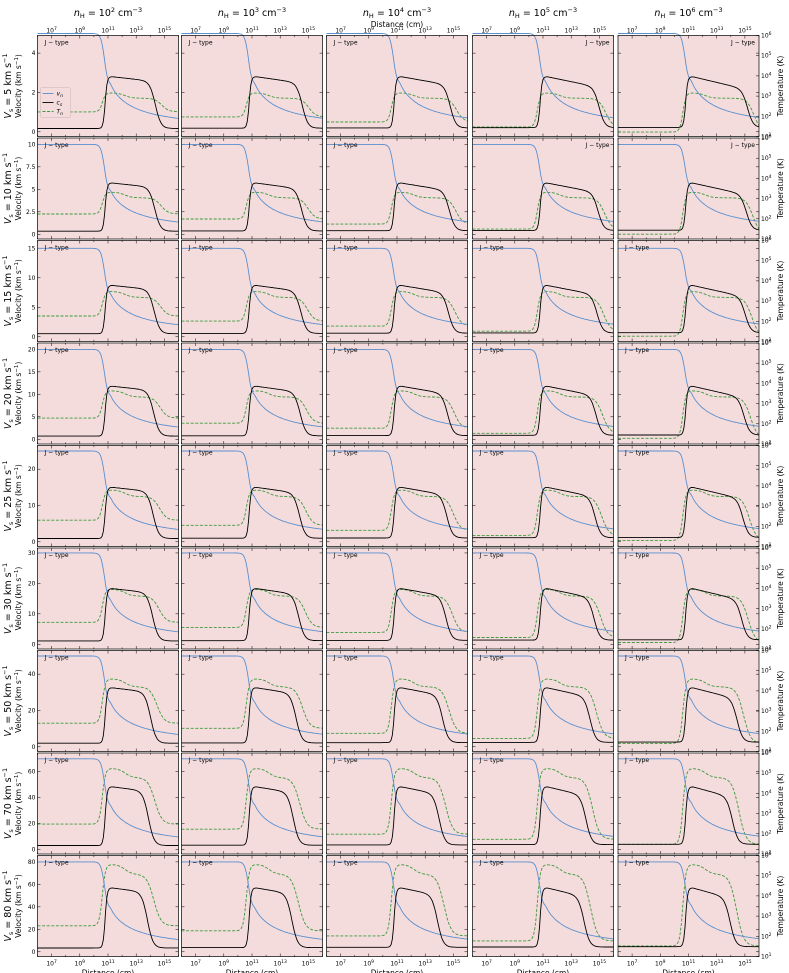 This screenshot has height=973, width=789. What do you see at coordinates (8, 803) in the screenshot?
I see `row-label: Vs = 70 km s−1` at bounding box center [8, 803].